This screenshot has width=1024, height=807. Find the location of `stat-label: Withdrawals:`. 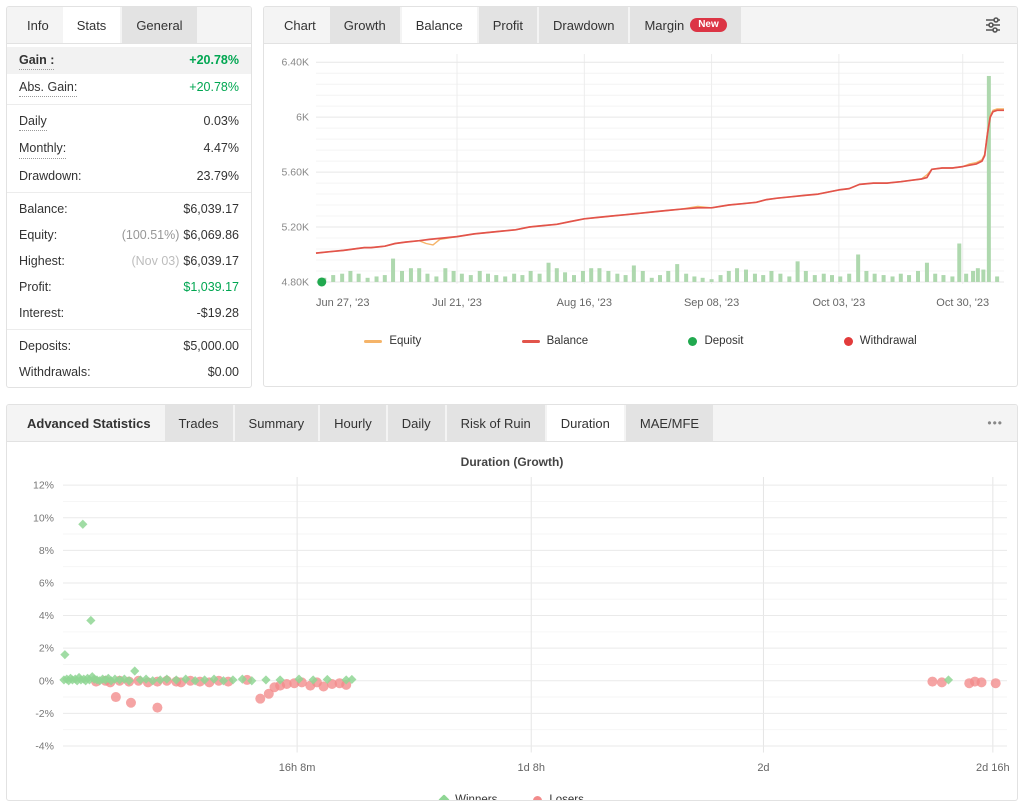

stat-label: Withdrawals: is located at coordinates (55, 372).